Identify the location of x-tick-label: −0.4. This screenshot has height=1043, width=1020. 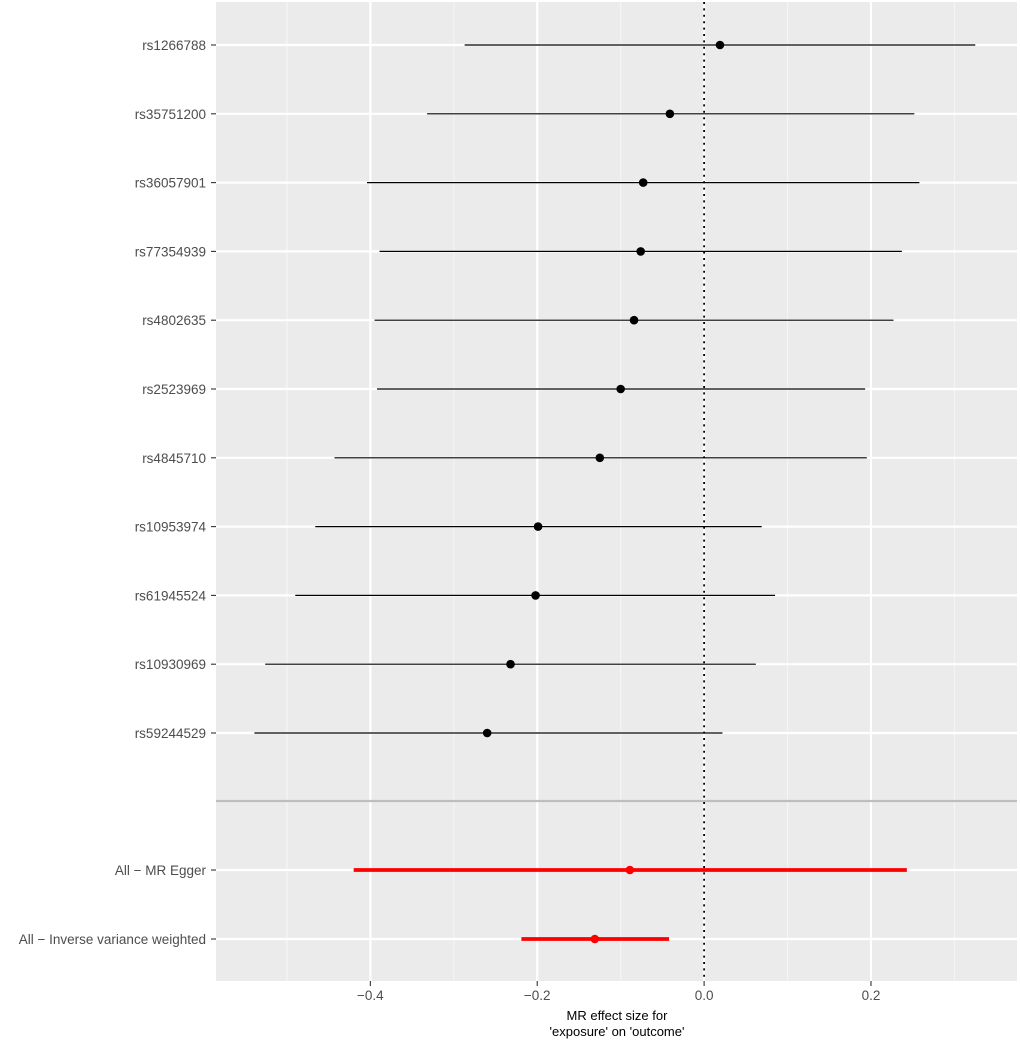
(370, 995).